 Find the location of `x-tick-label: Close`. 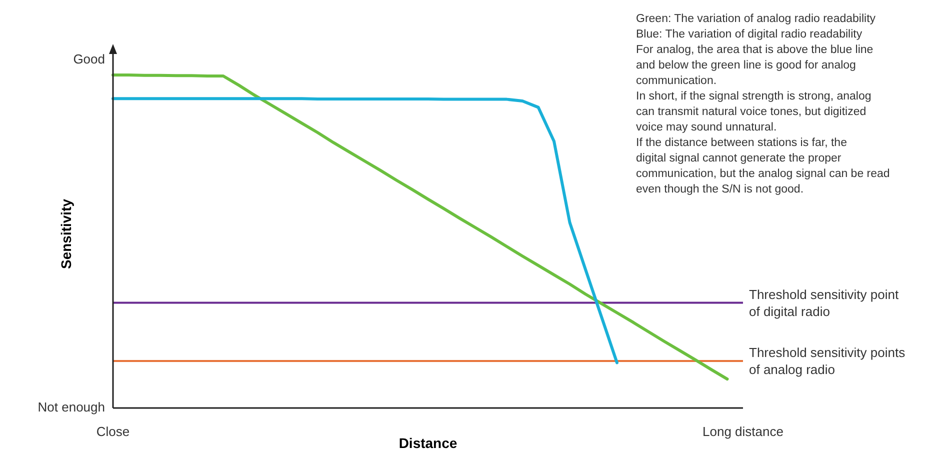

x-tick-label: Close is located at coordinates (113, 431).